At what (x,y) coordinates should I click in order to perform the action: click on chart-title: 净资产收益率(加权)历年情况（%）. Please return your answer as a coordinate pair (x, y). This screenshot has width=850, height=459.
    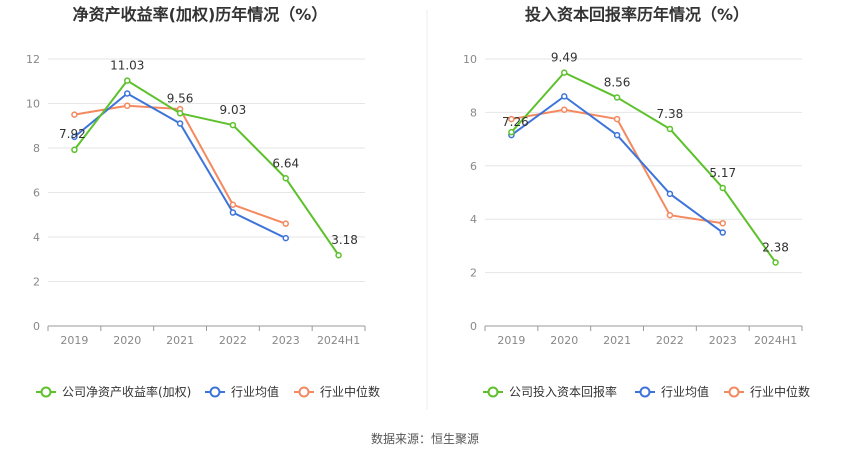
    Looking at the image, I should click on (200, 14).